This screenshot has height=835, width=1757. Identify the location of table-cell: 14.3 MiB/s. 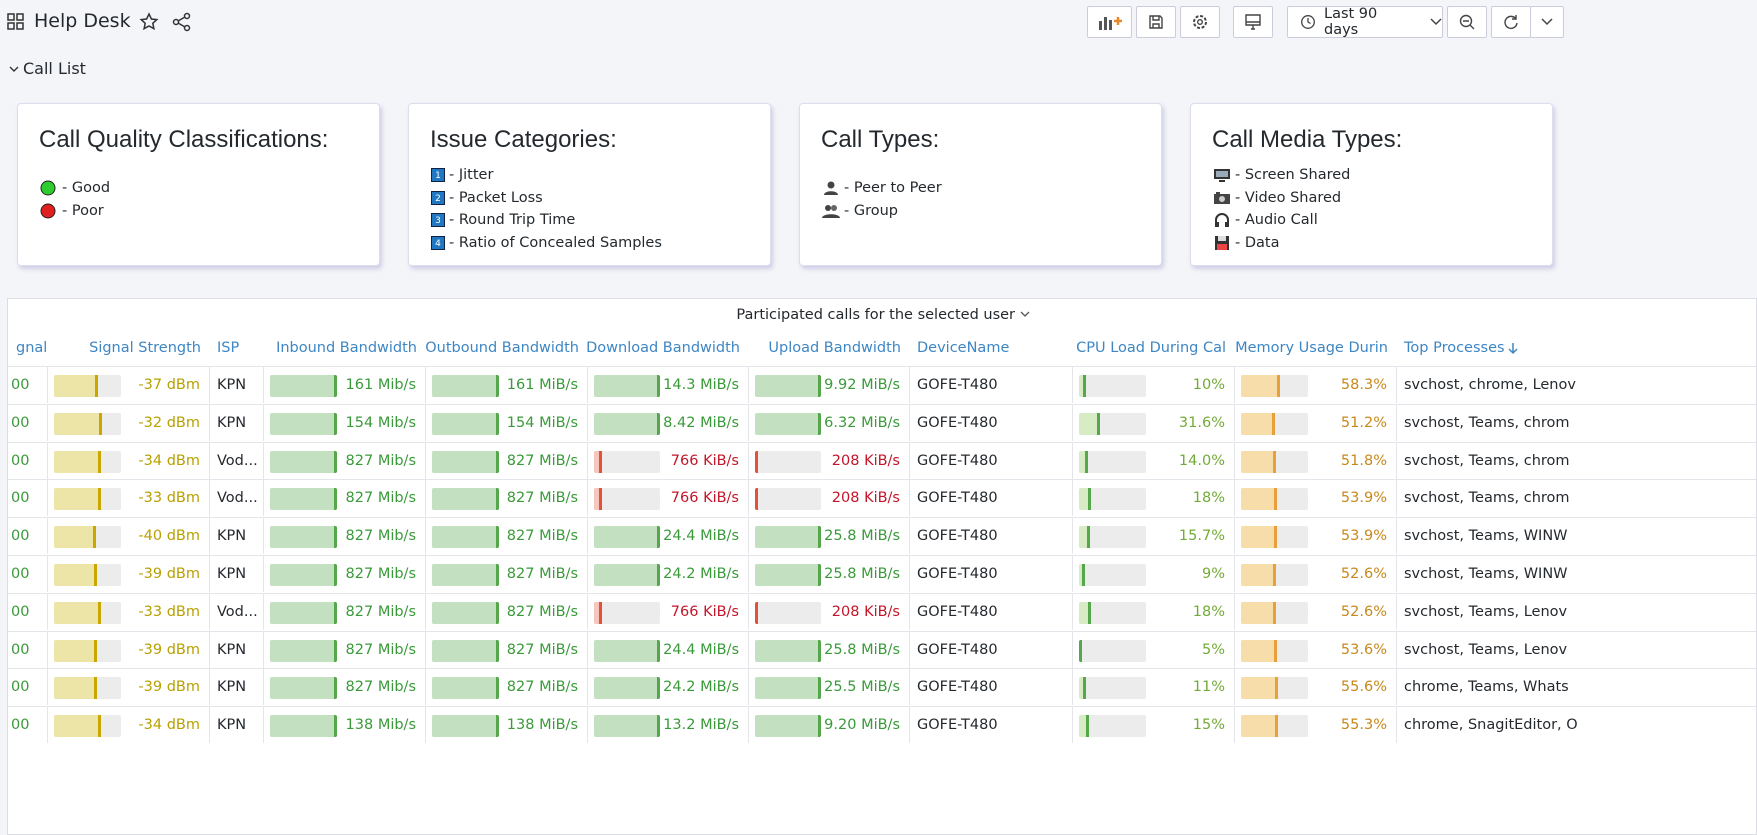
(667, 384).